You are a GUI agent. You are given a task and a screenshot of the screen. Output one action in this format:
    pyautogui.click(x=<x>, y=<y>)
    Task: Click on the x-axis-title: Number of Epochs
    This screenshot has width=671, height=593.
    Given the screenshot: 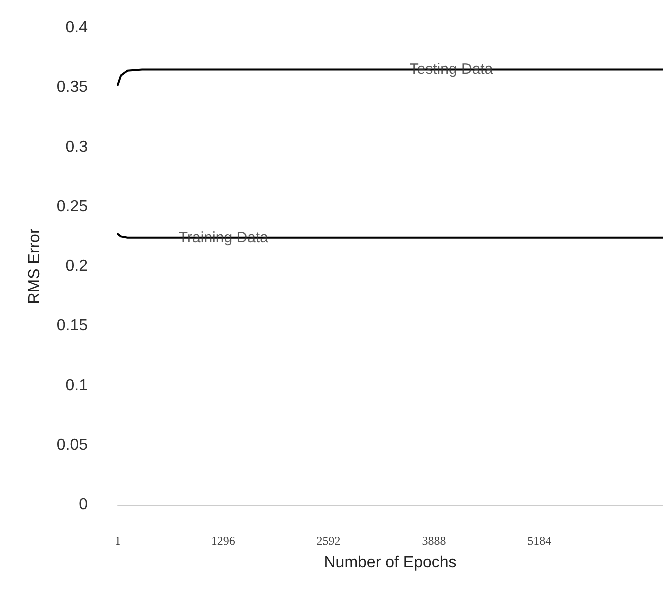 What is the action you would take?
    pyautogui.click(x=390, y=563)
    